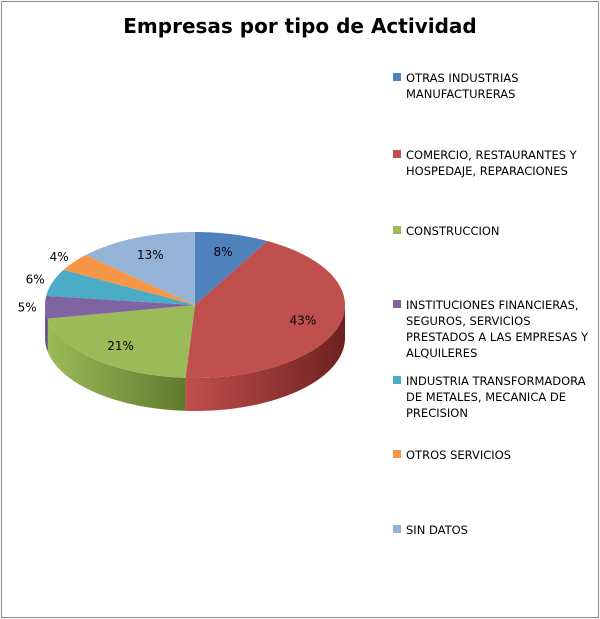 The width and height of the screenshot is (600, 619). What do you see at coordinates (300, 26) in the screenshot?
I see `chart-title: Empresas por tipo de Actividad` at bounding box center [300, 26].